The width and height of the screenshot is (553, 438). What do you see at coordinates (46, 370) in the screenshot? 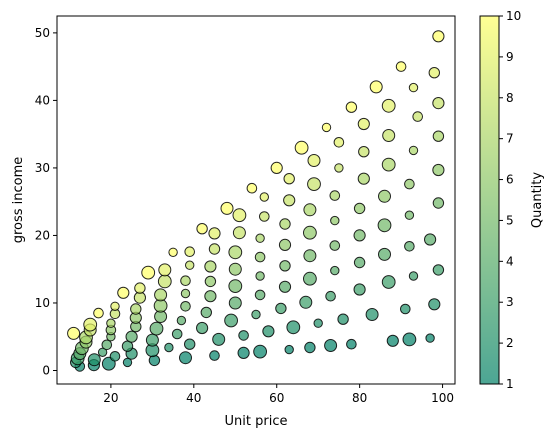
I see `y-tick-label: 0` at bounding box center [46, 370].